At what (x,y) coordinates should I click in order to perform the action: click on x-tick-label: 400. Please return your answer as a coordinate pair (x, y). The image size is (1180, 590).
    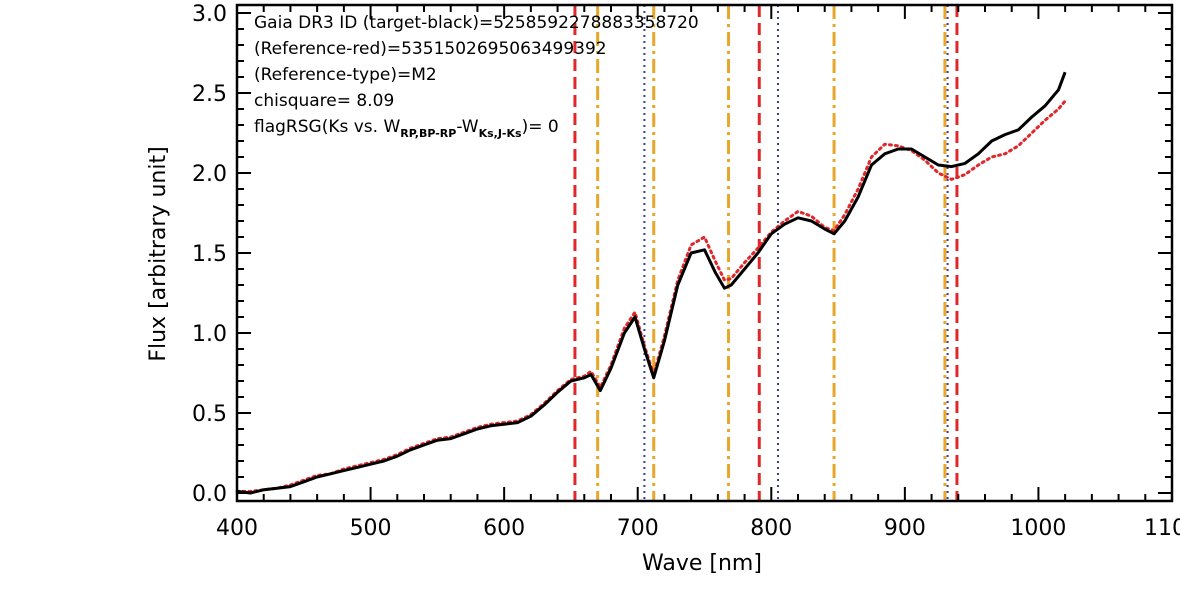
    Looking at the image, I should click on (237, 528).